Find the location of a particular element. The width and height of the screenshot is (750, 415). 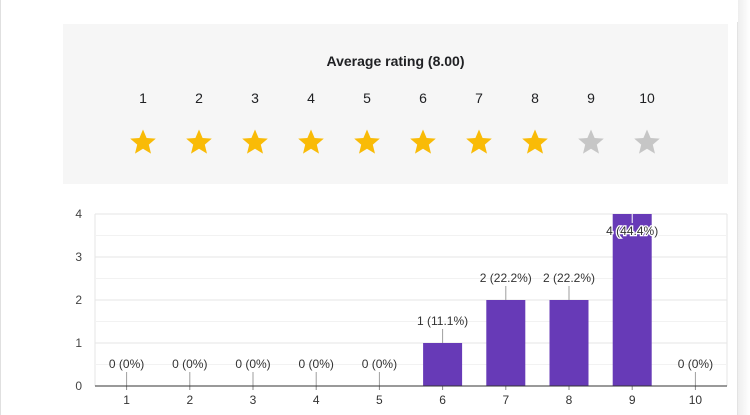

x-tick-label: 5 is located at coordinates (379, 400).